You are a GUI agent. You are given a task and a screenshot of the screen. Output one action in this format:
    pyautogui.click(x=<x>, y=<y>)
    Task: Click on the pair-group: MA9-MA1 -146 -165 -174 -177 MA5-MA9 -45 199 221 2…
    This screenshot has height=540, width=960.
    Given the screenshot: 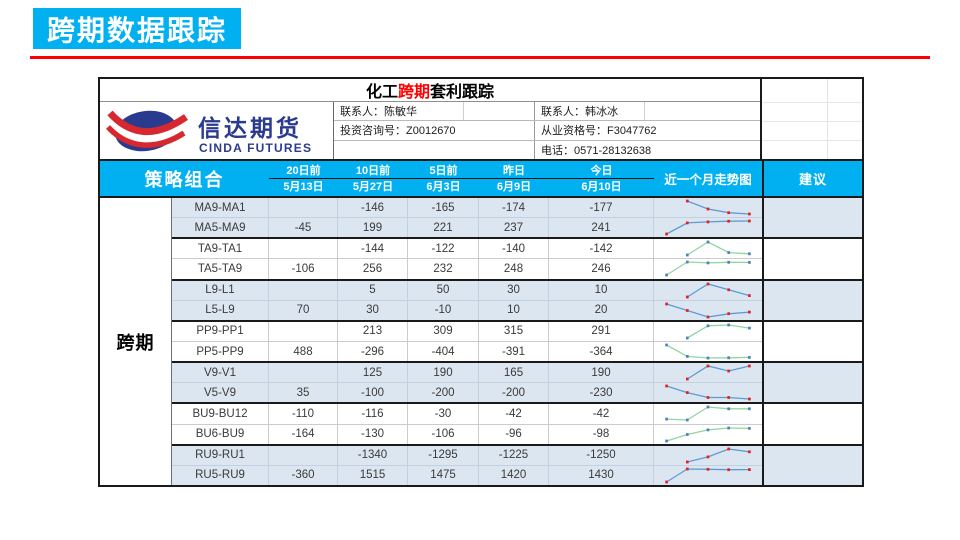 What is the action you would take?
    pyautogui.click(x=517, y=218)
    